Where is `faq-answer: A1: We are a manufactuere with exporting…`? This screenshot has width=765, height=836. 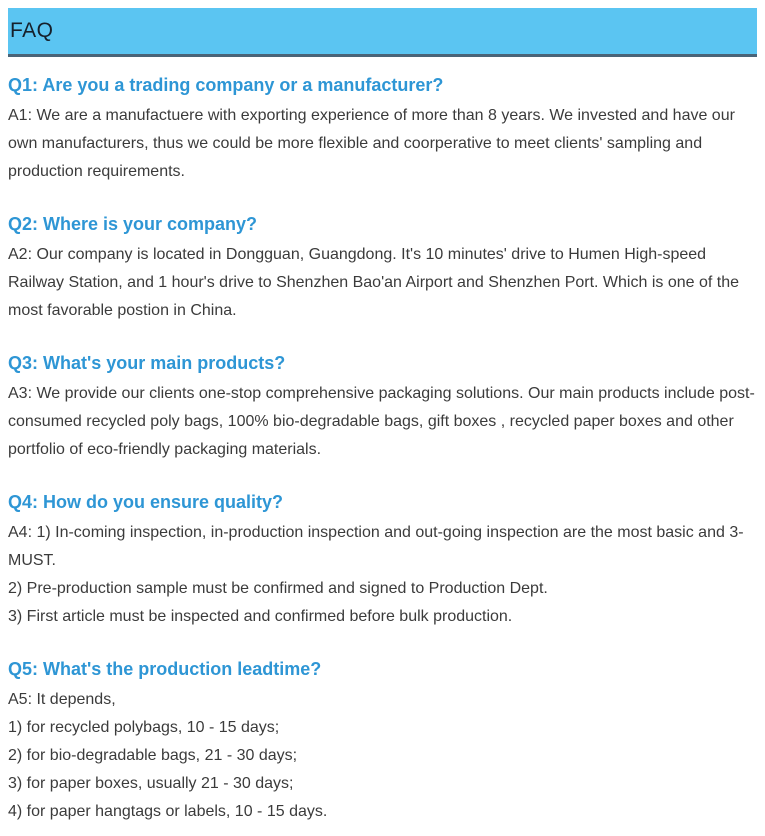 faq-answer: A1: We are a manufactuere with exporting… is located at coordinates (382, 144).